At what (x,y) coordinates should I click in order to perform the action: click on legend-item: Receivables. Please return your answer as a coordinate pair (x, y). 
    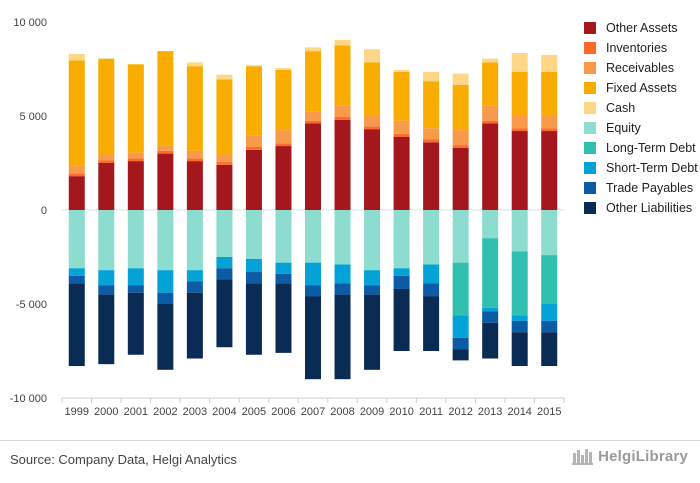
    Looking at the image, I should click on (641, 68).